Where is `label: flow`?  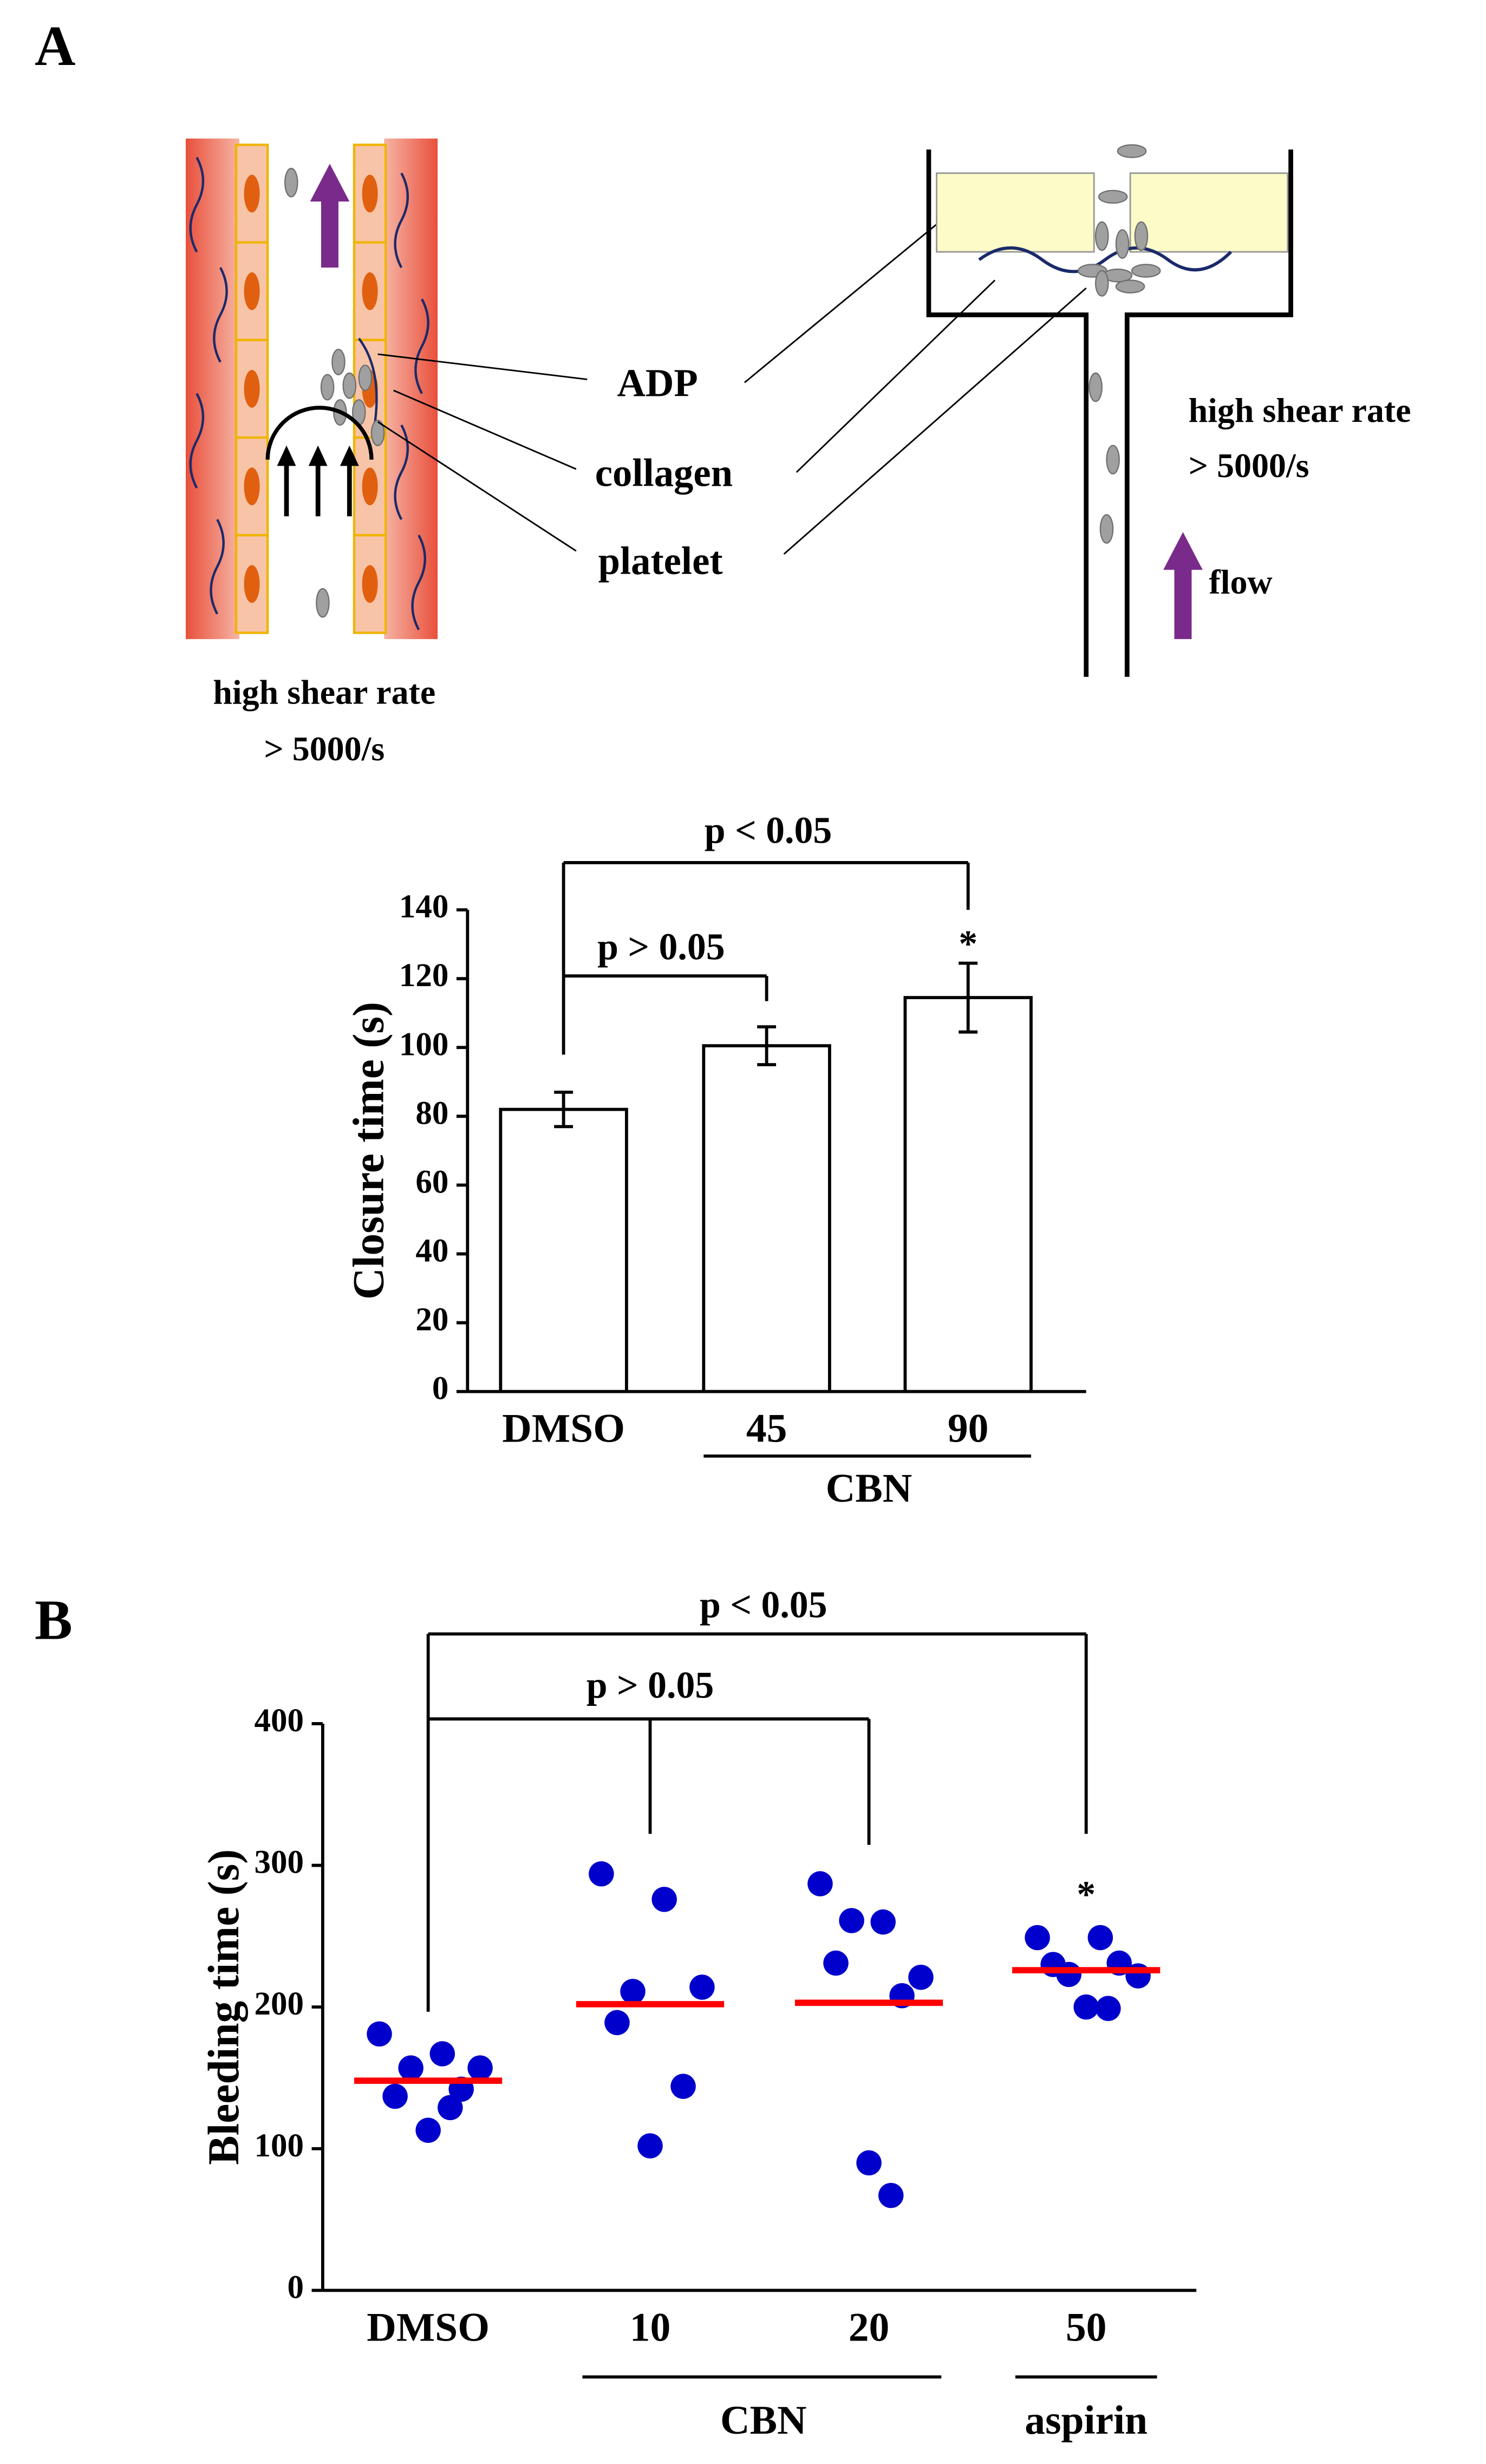
label: flow is located at coordinates (1240, 582).